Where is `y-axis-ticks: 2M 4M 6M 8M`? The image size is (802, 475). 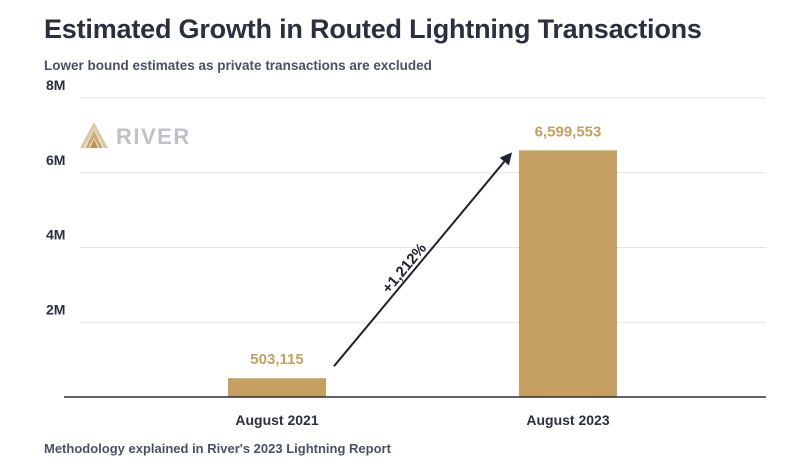
y-axis-ticks: 2M 4M 6M 8M is located at coordinates (55, 197).